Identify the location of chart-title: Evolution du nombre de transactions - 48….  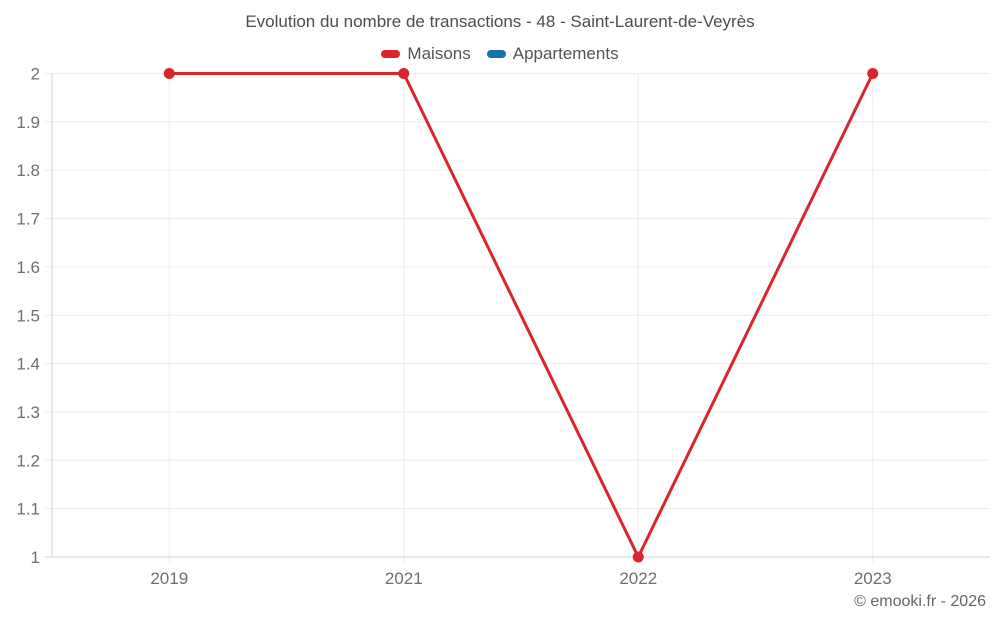
(500, 21).